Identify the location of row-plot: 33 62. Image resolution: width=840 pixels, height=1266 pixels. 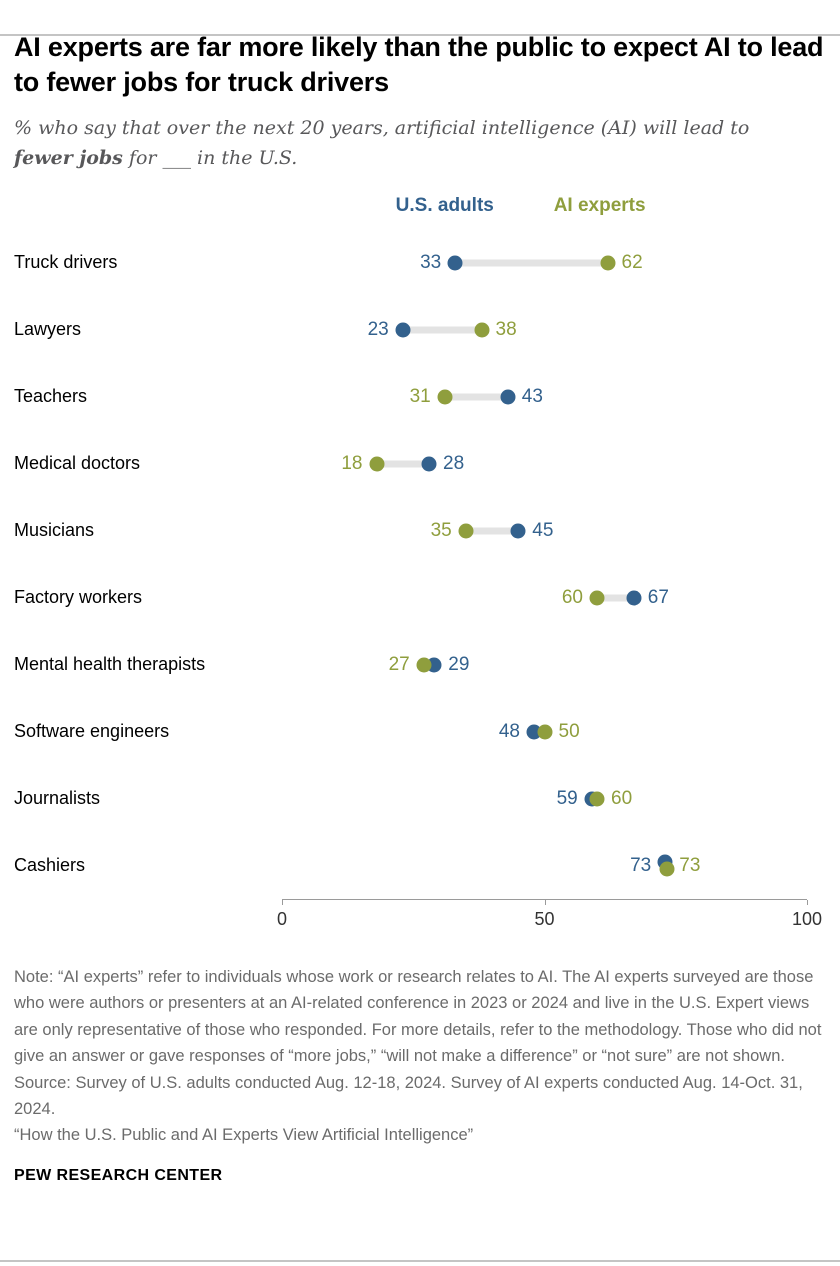
(544, 262).